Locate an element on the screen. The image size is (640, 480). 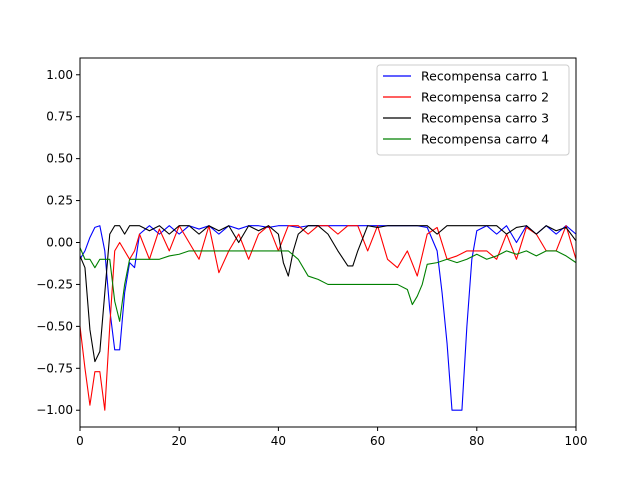
legend-label-1: Recompensa carro 1 is located at coordinates (485, 76).